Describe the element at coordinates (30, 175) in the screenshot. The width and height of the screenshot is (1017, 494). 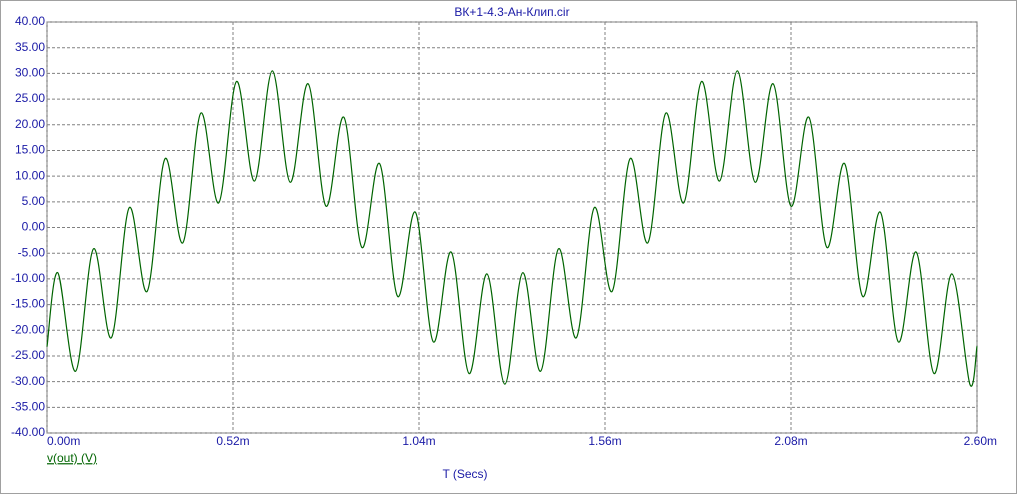
I see `y-tick-label: 10.00` at that location.